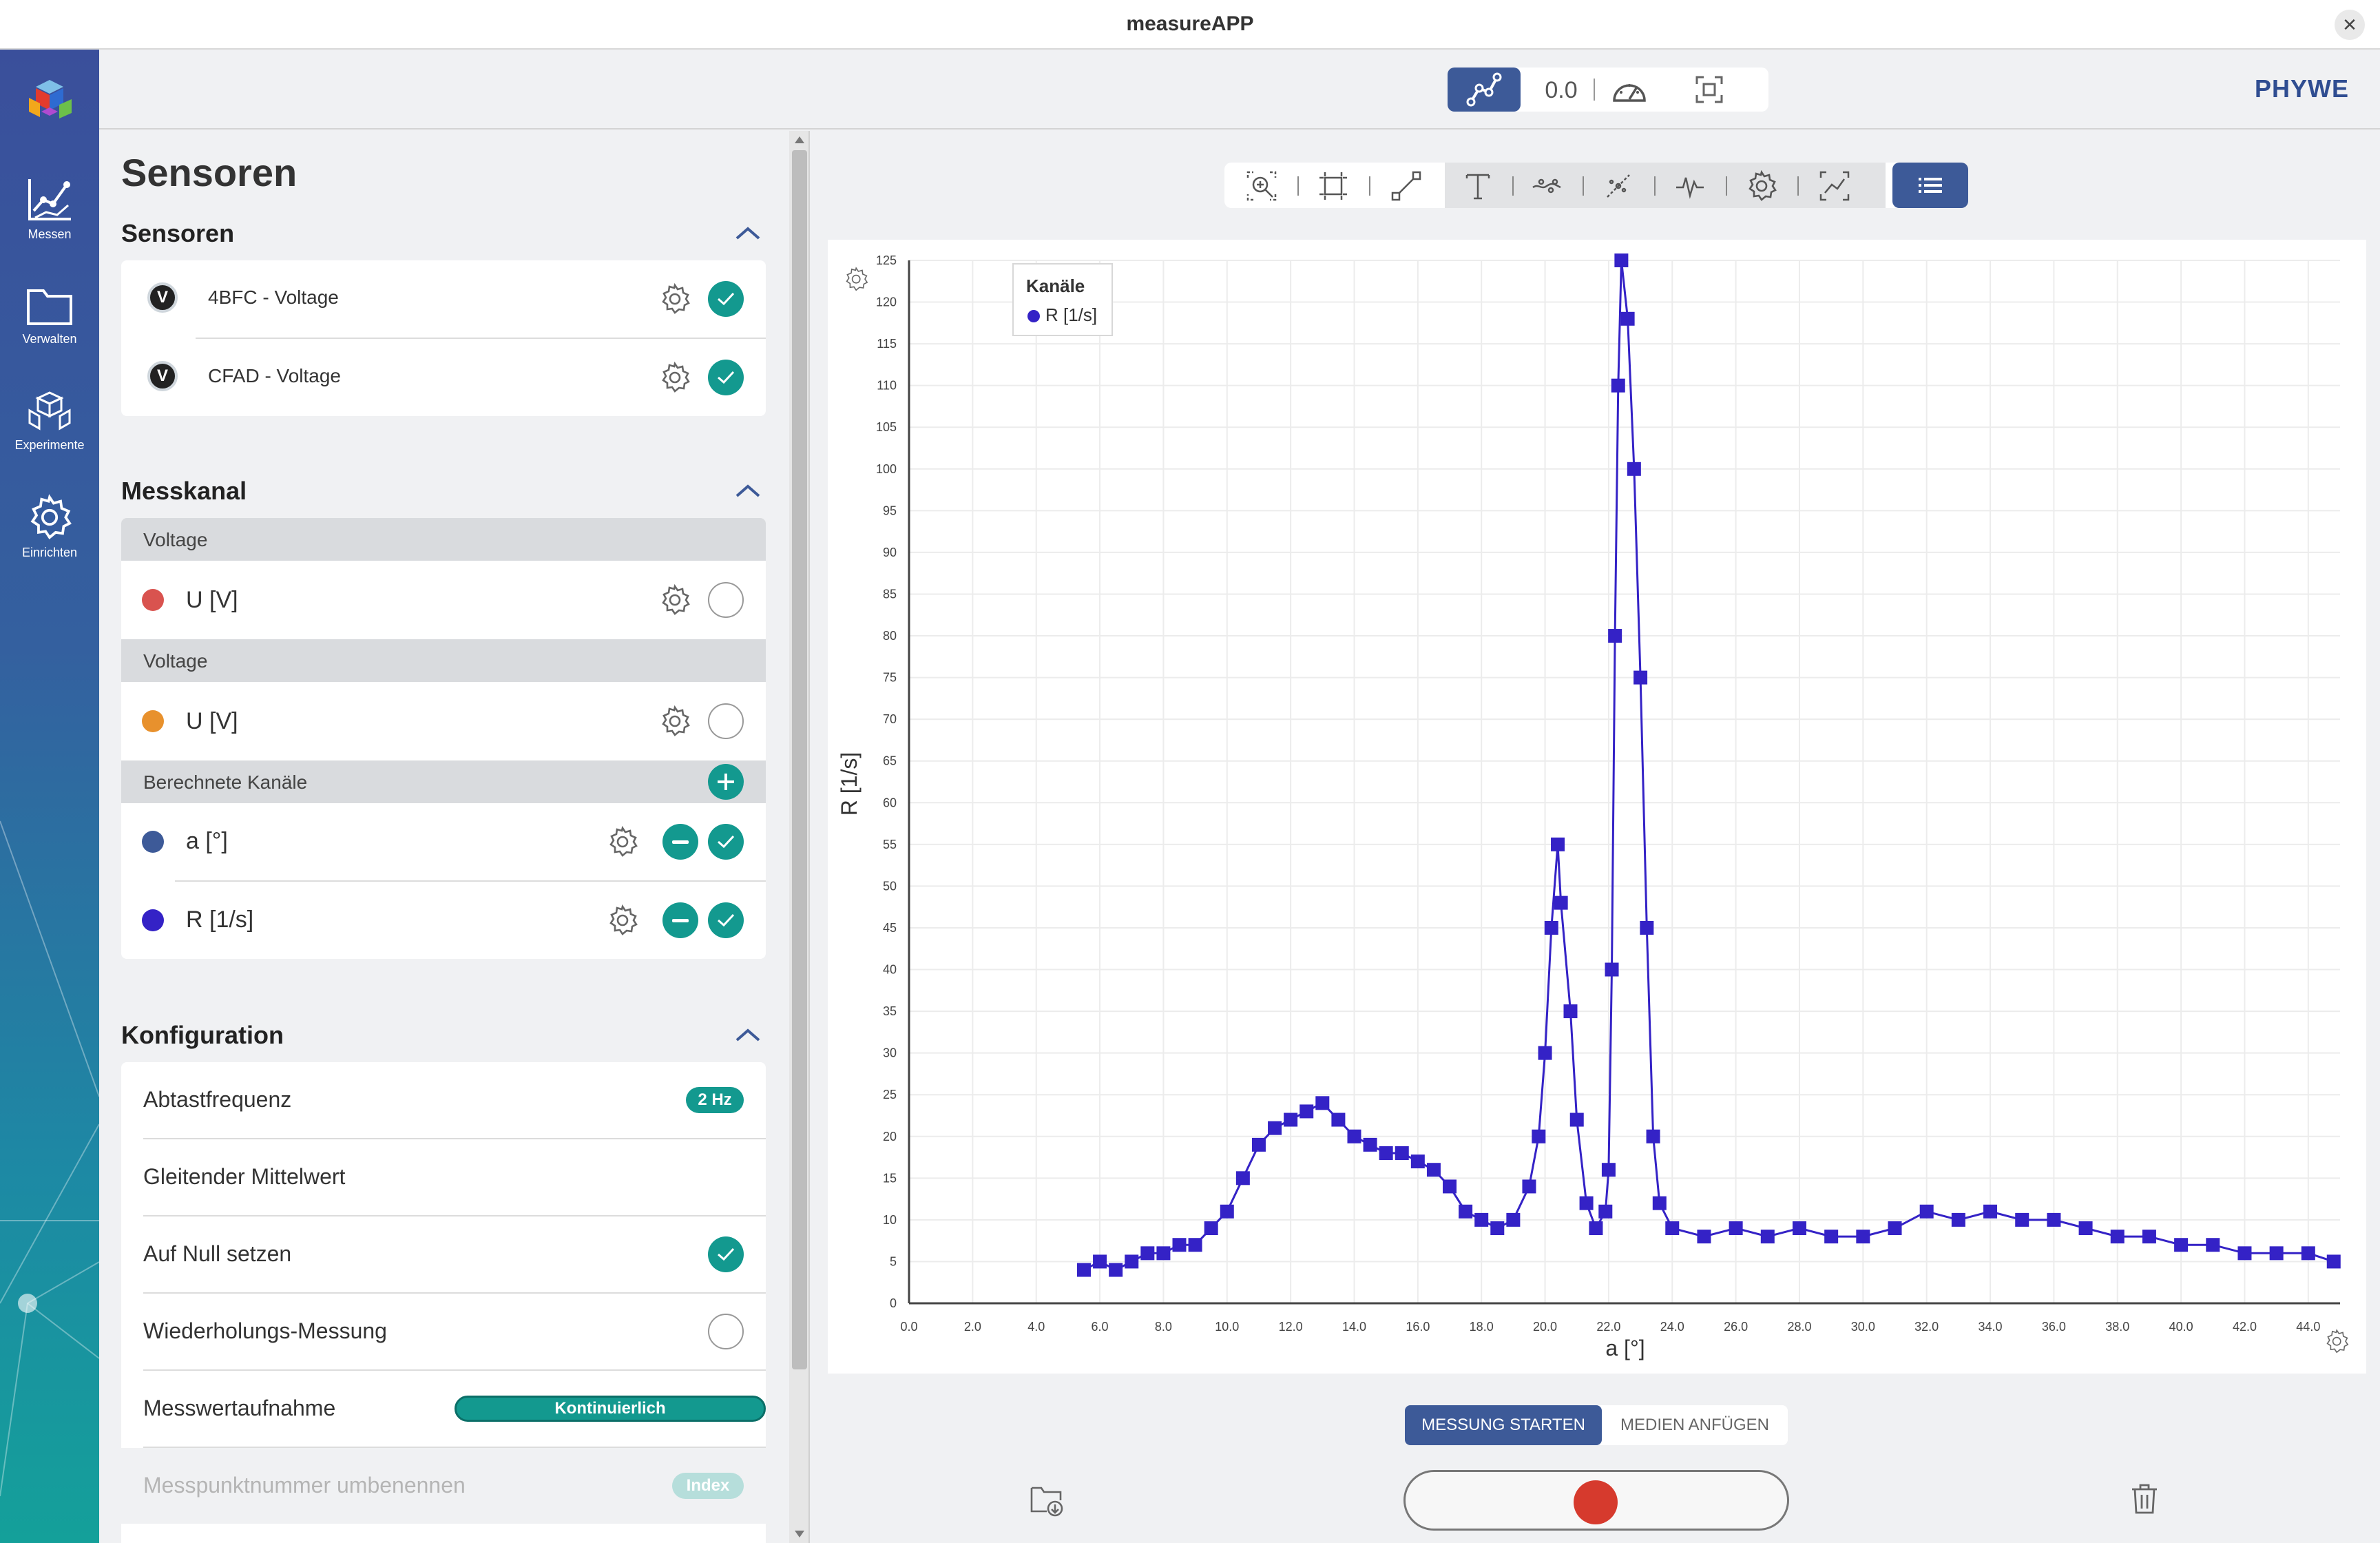  I want to click on sensor-type-badge: V, so click(162, 376).